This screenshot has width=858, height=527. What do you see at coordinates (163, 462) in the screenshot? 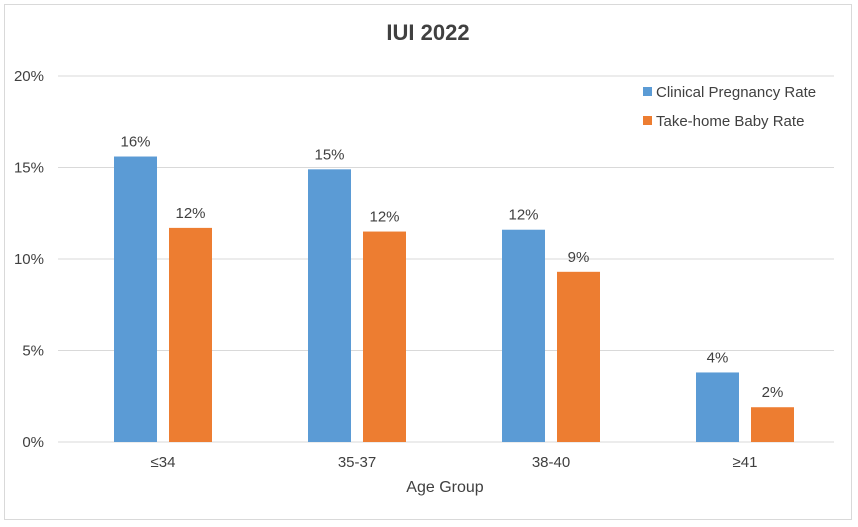
I see `x-tick-label: ≤34` at bounding box center [163, 462].